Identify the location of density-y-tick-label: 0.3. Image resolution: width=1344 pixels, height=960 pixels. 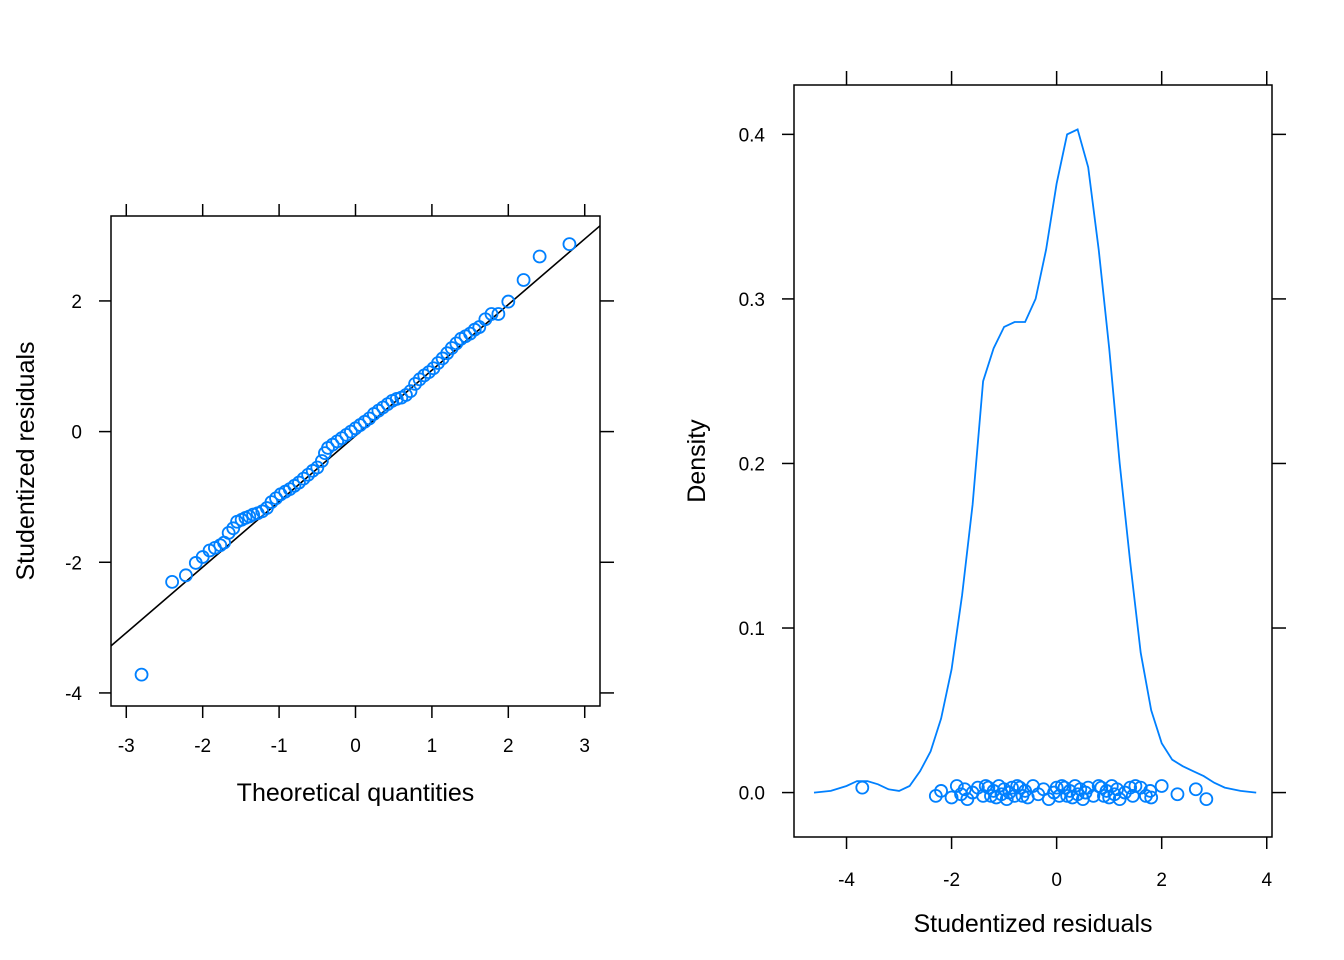
(752, 300).